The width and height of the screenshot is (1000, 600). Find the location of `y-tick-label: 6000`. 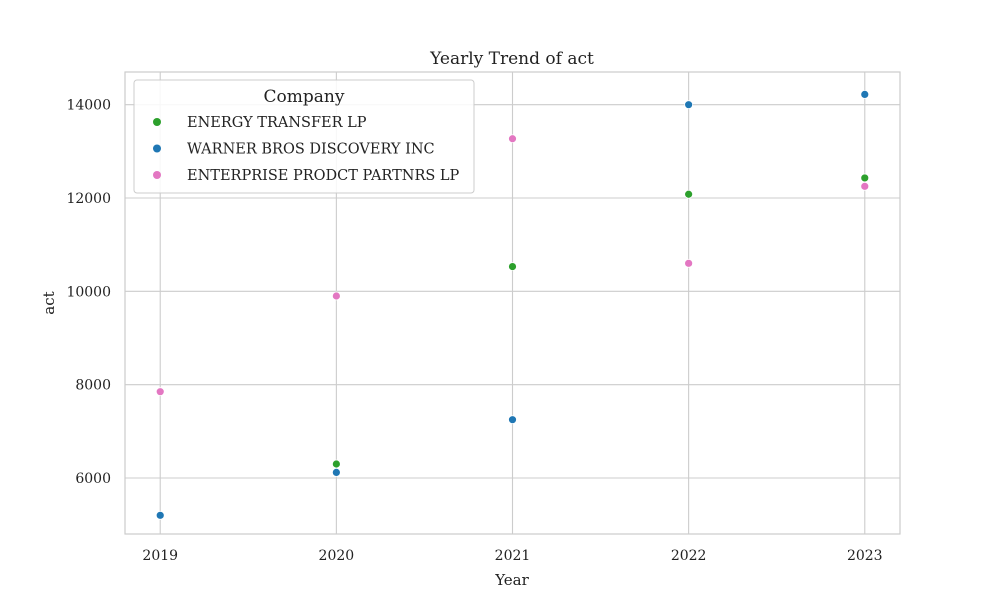

y-tick-label: 6000 is located at coordinates (93, 479).